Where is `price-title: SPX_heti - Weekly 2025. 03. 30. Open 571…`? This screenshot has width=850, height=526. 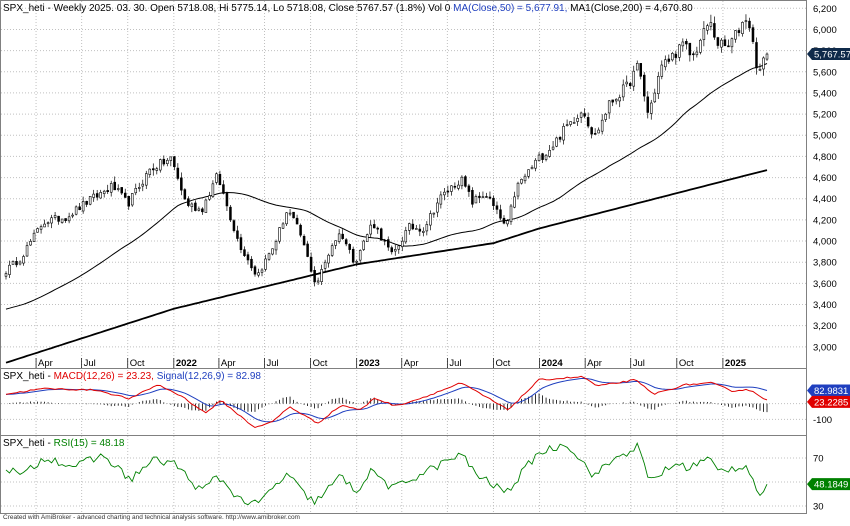
price-title: SPX_heti - Weekly 2025. 03. 30. Open 571… is located at coordinates (348, 8).